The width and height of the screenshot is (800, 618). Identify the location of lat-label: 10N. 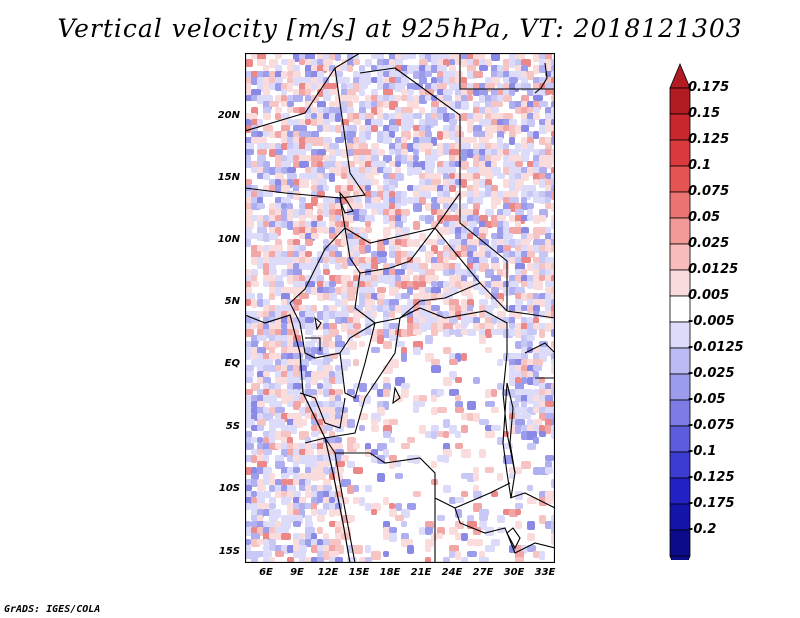
(228, 239).